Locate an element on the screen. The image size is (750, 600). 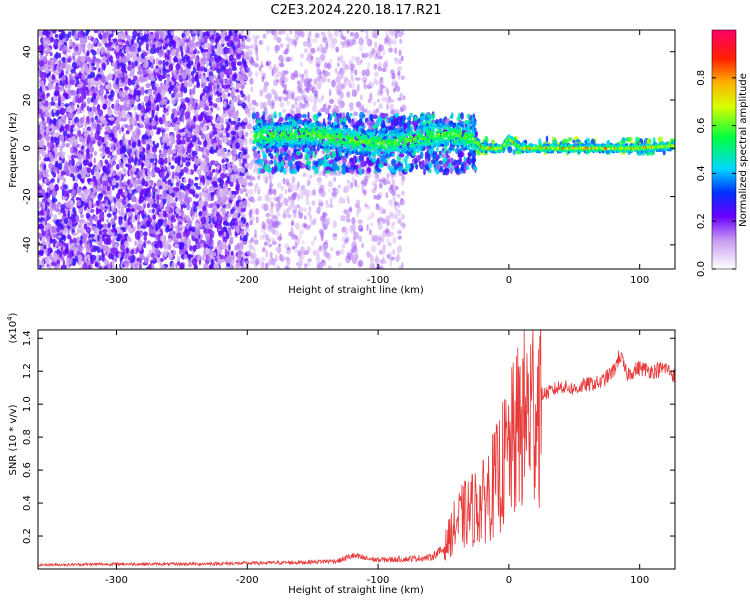
y-tick-label: 0.6 is located at coordinates (27, 470).